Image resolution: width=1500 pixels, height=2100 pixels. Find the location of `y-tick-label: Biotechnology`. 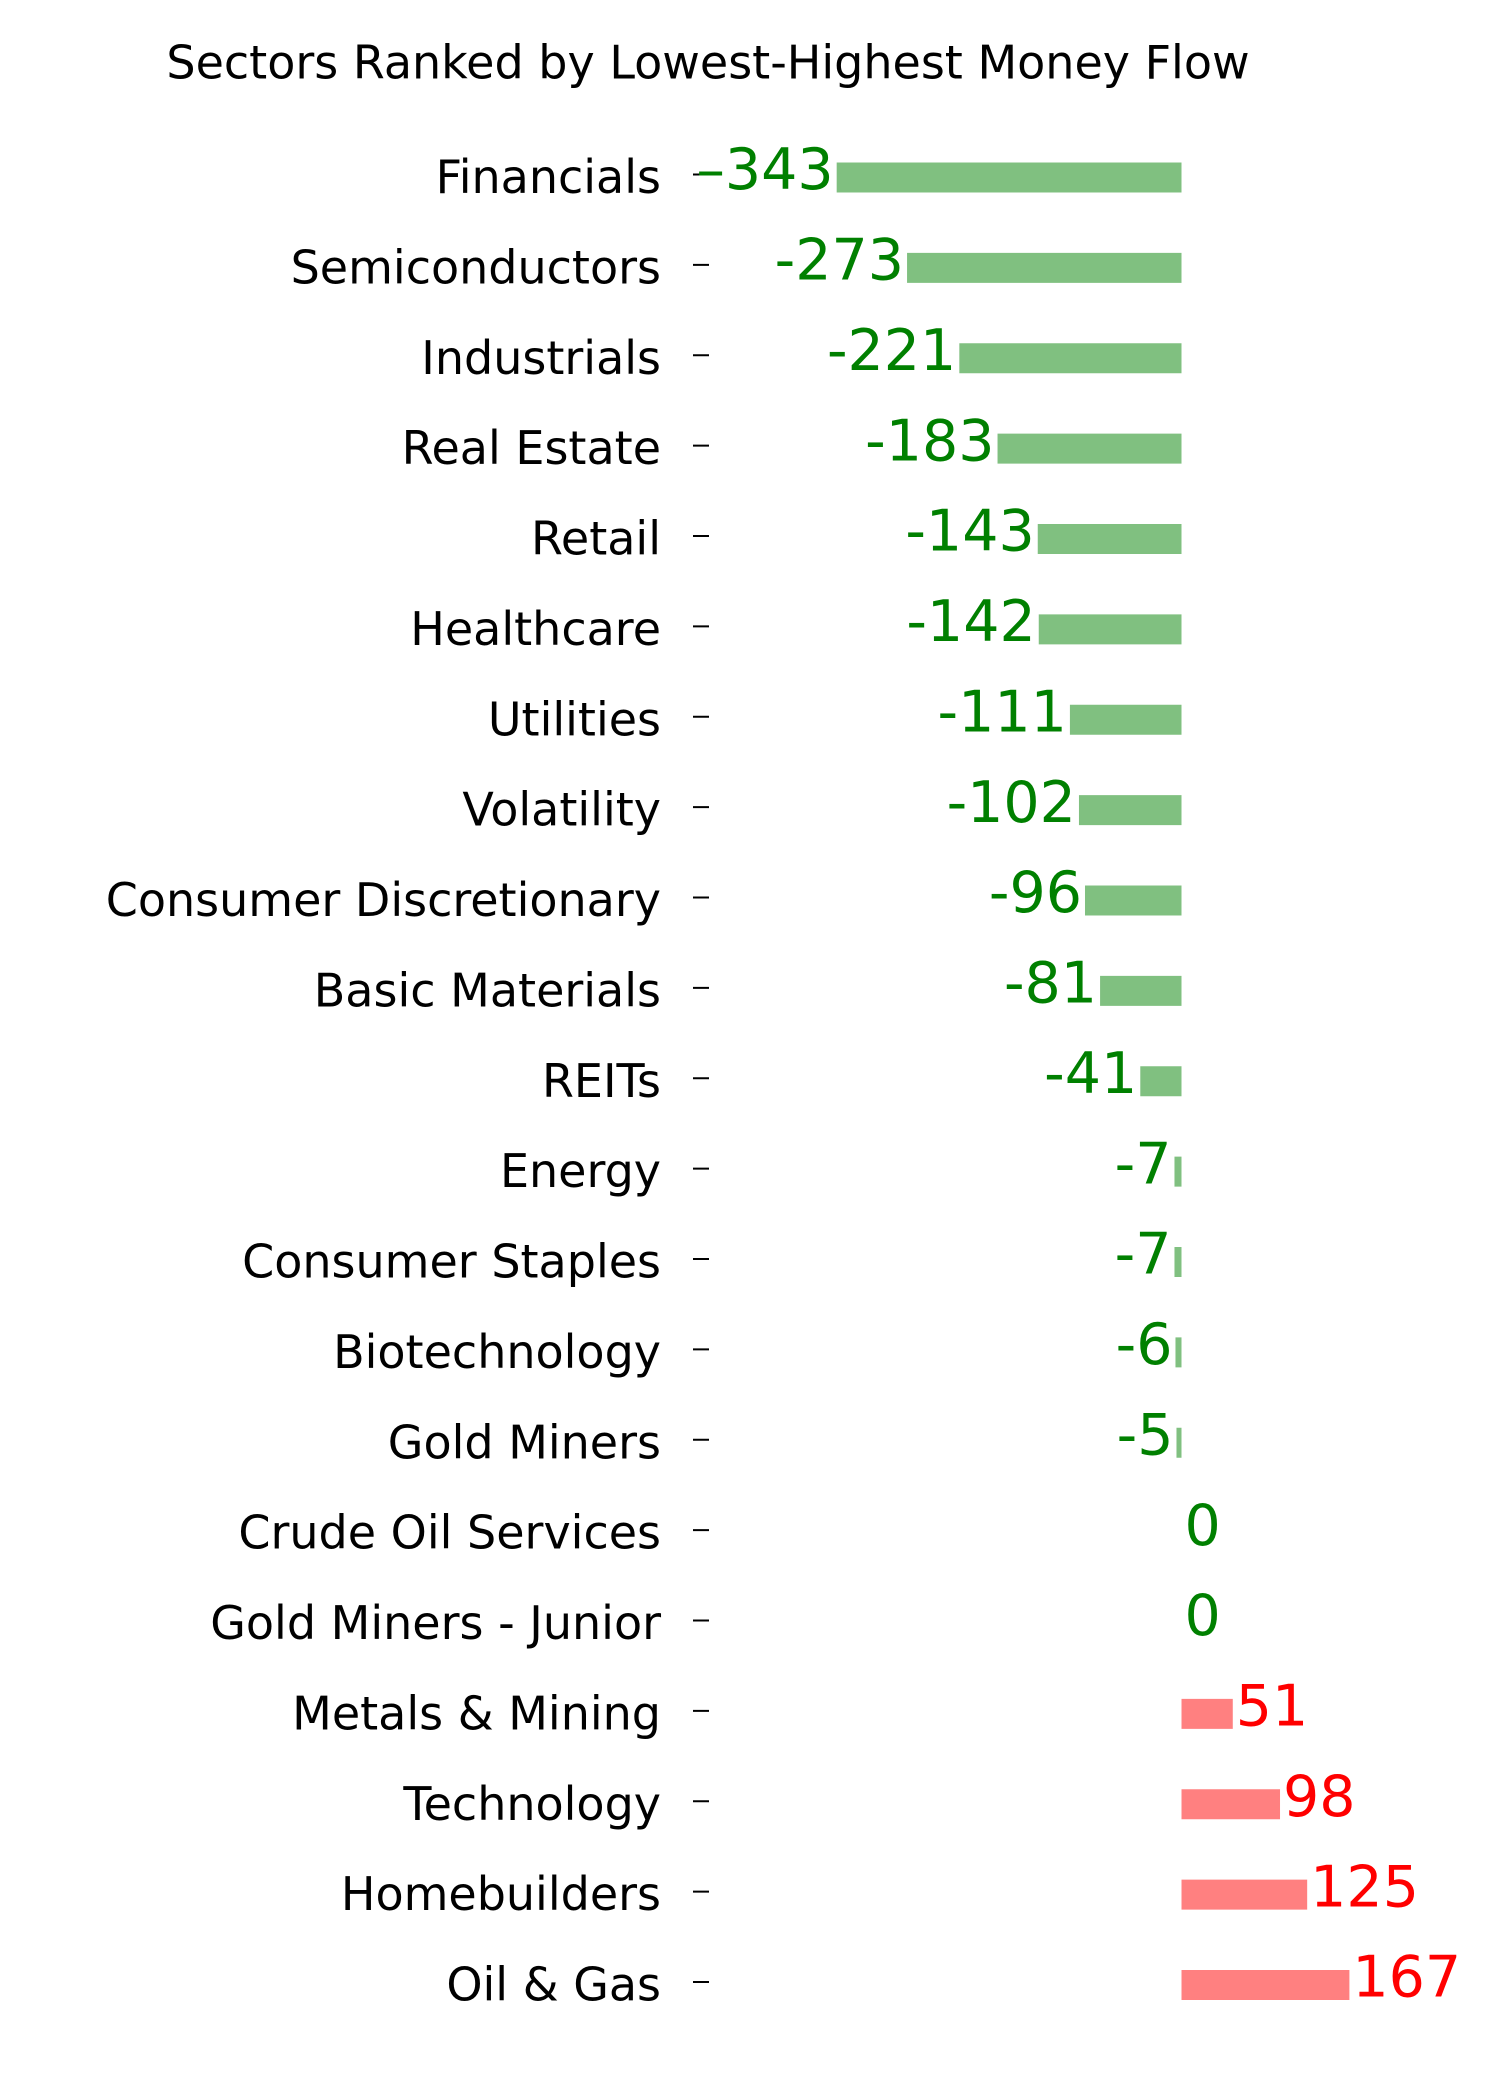

y-tick-label: Biotechnology is located at coordinates (497, 1352).